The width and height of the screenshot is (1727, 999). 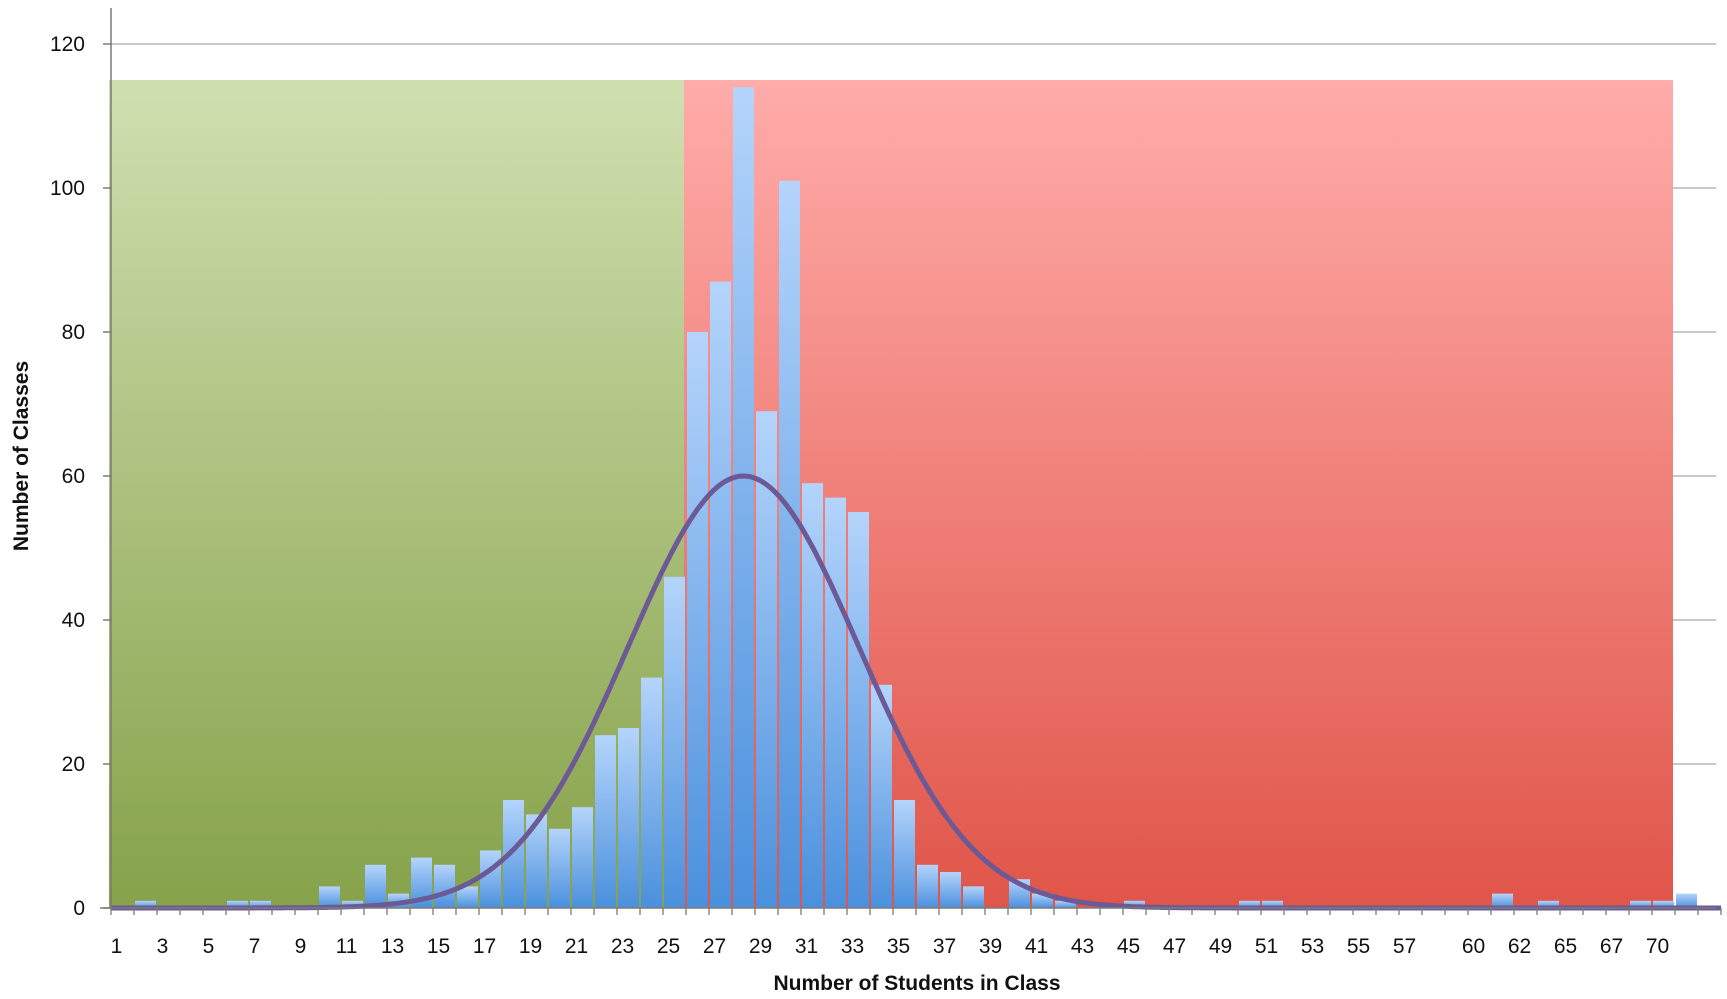 What do you see at coordinates (990, 946) in the screenshot?
I see `x-tick-label: 39` at bounding box center [990, 946].